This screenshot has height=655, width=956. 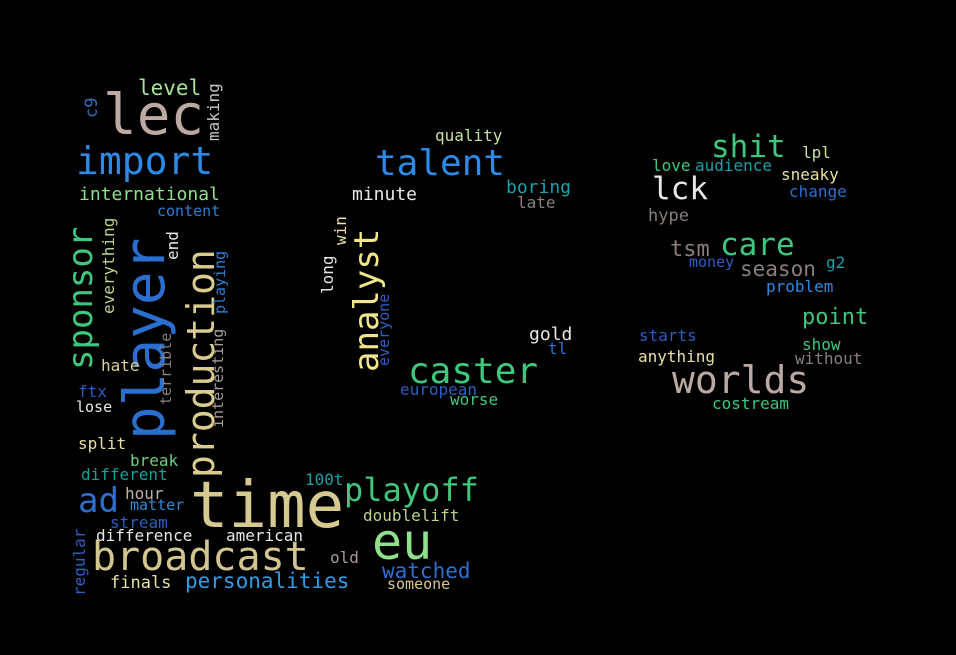 What do you see at coordinates (213, 112) in the screenshot?
I see `word: making` at bounding box center [213, 112].